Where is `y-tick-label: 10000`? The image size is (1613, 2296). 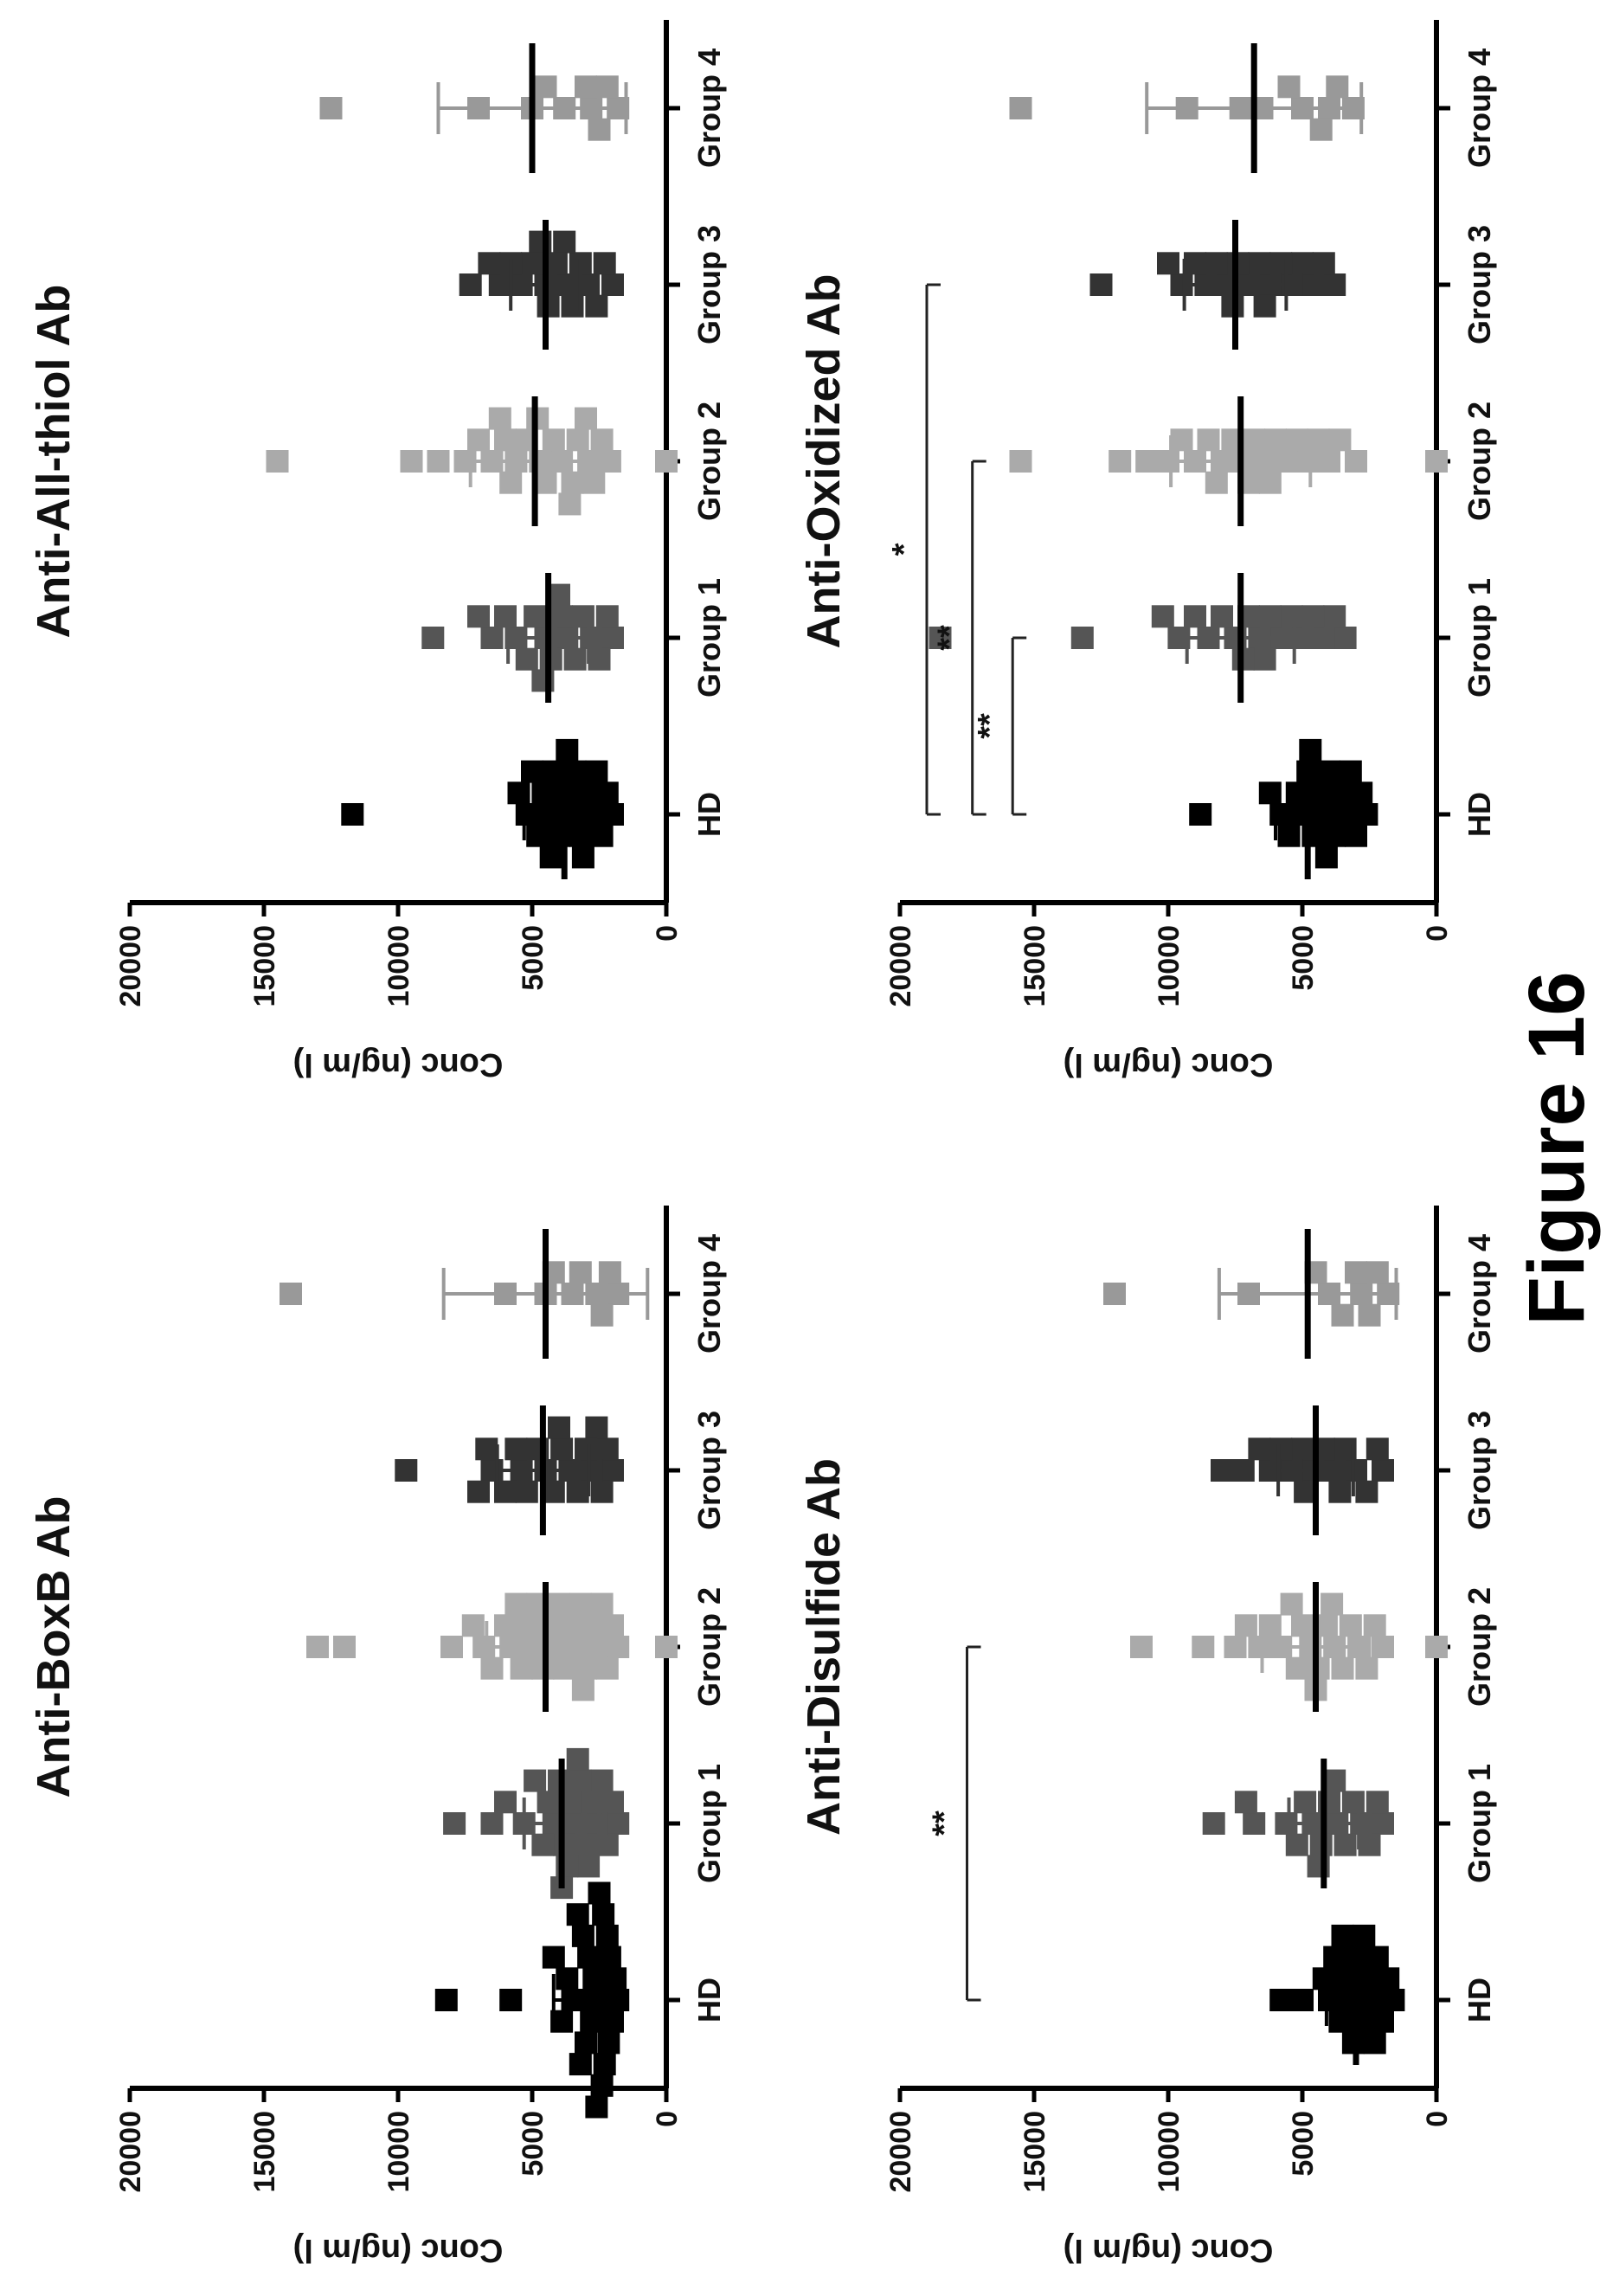 y-tick-label: 10000 is located at coordinates (1169, 2152).